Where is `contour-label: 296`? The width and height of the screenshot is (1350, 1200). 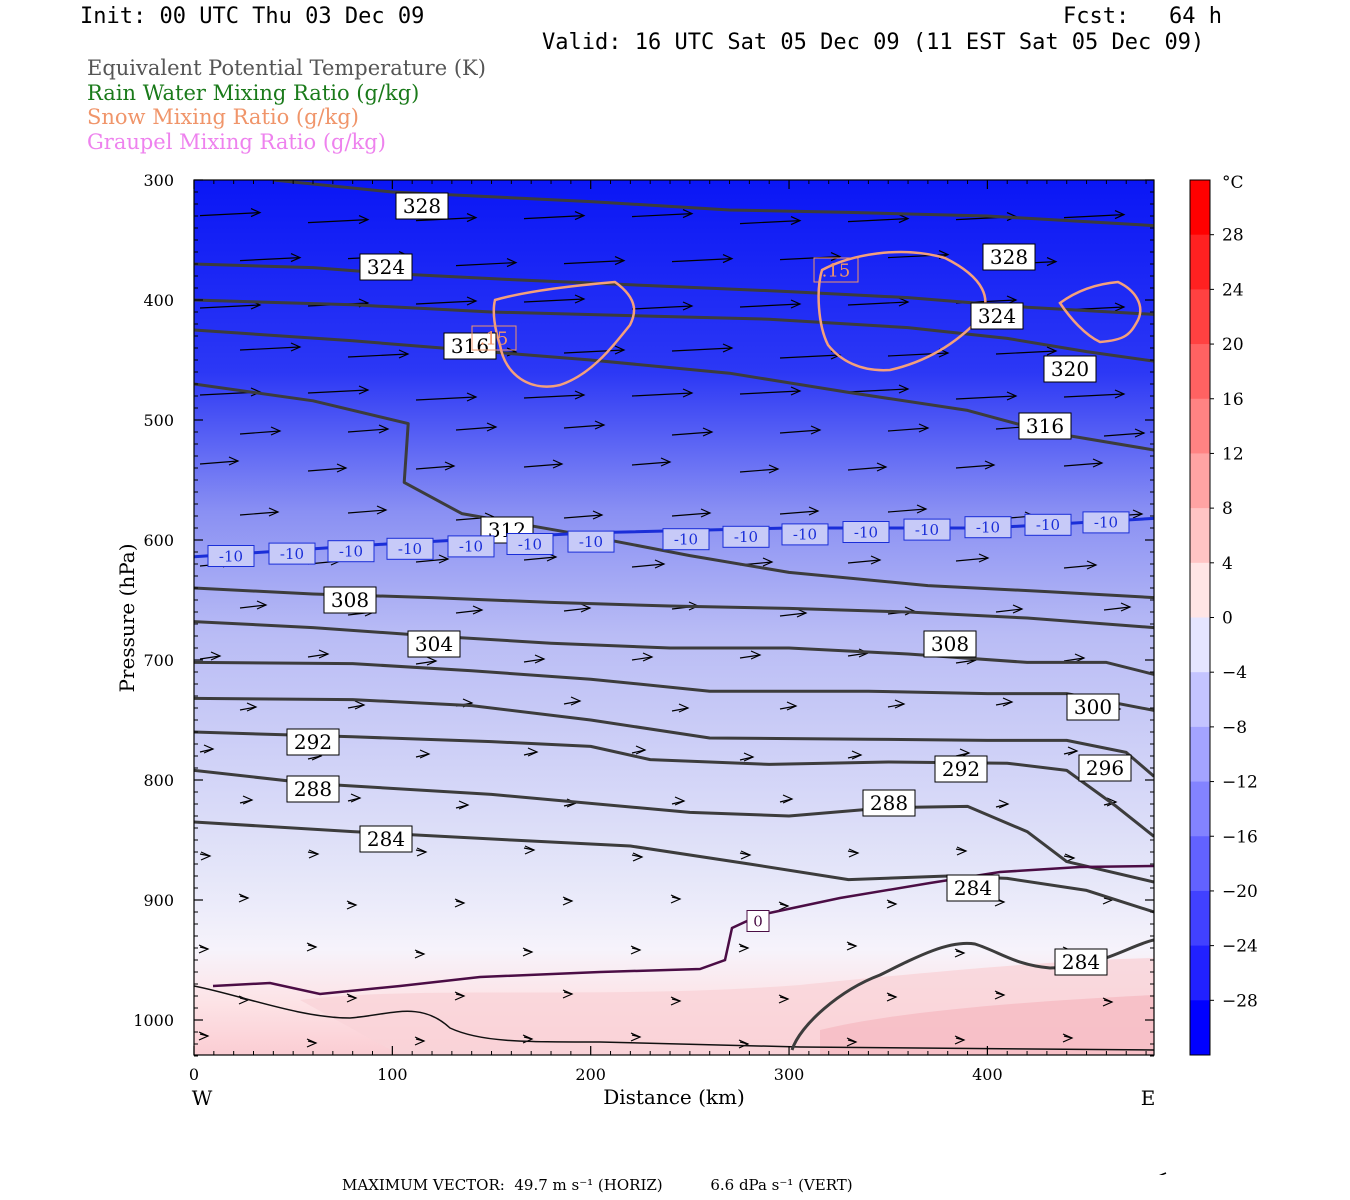 contour-label: 296 is located at coordinates (1105, 768).